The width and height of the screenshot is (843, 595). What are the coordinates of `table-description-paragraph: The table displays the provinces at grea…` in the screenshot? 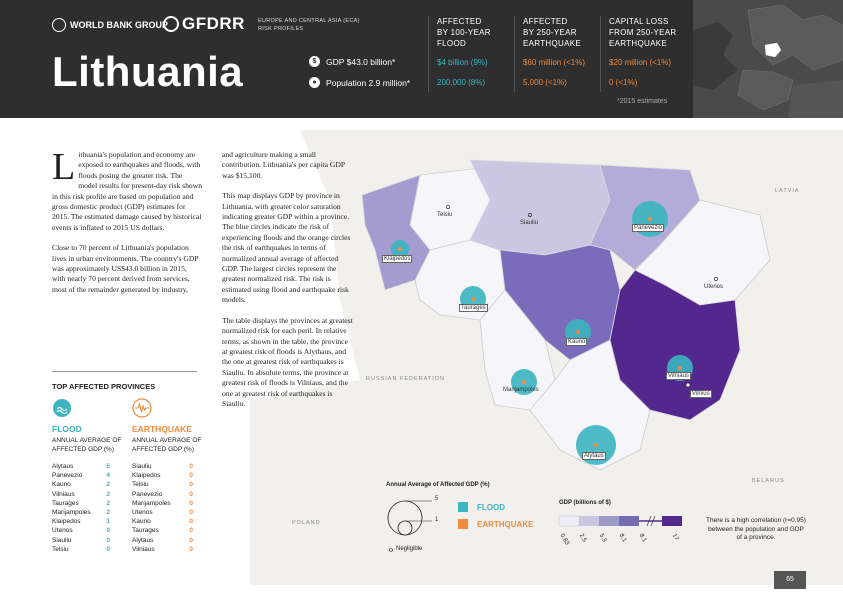 It's located at (287, 361).